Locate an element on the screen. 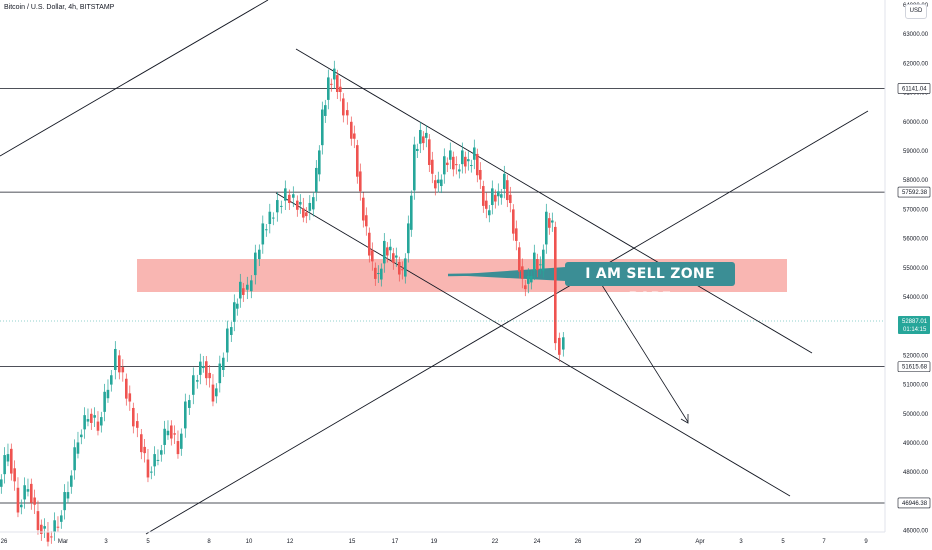 The image size is (932, 550). level-price-label: 57592.38 is located at coordinates (915, 193).